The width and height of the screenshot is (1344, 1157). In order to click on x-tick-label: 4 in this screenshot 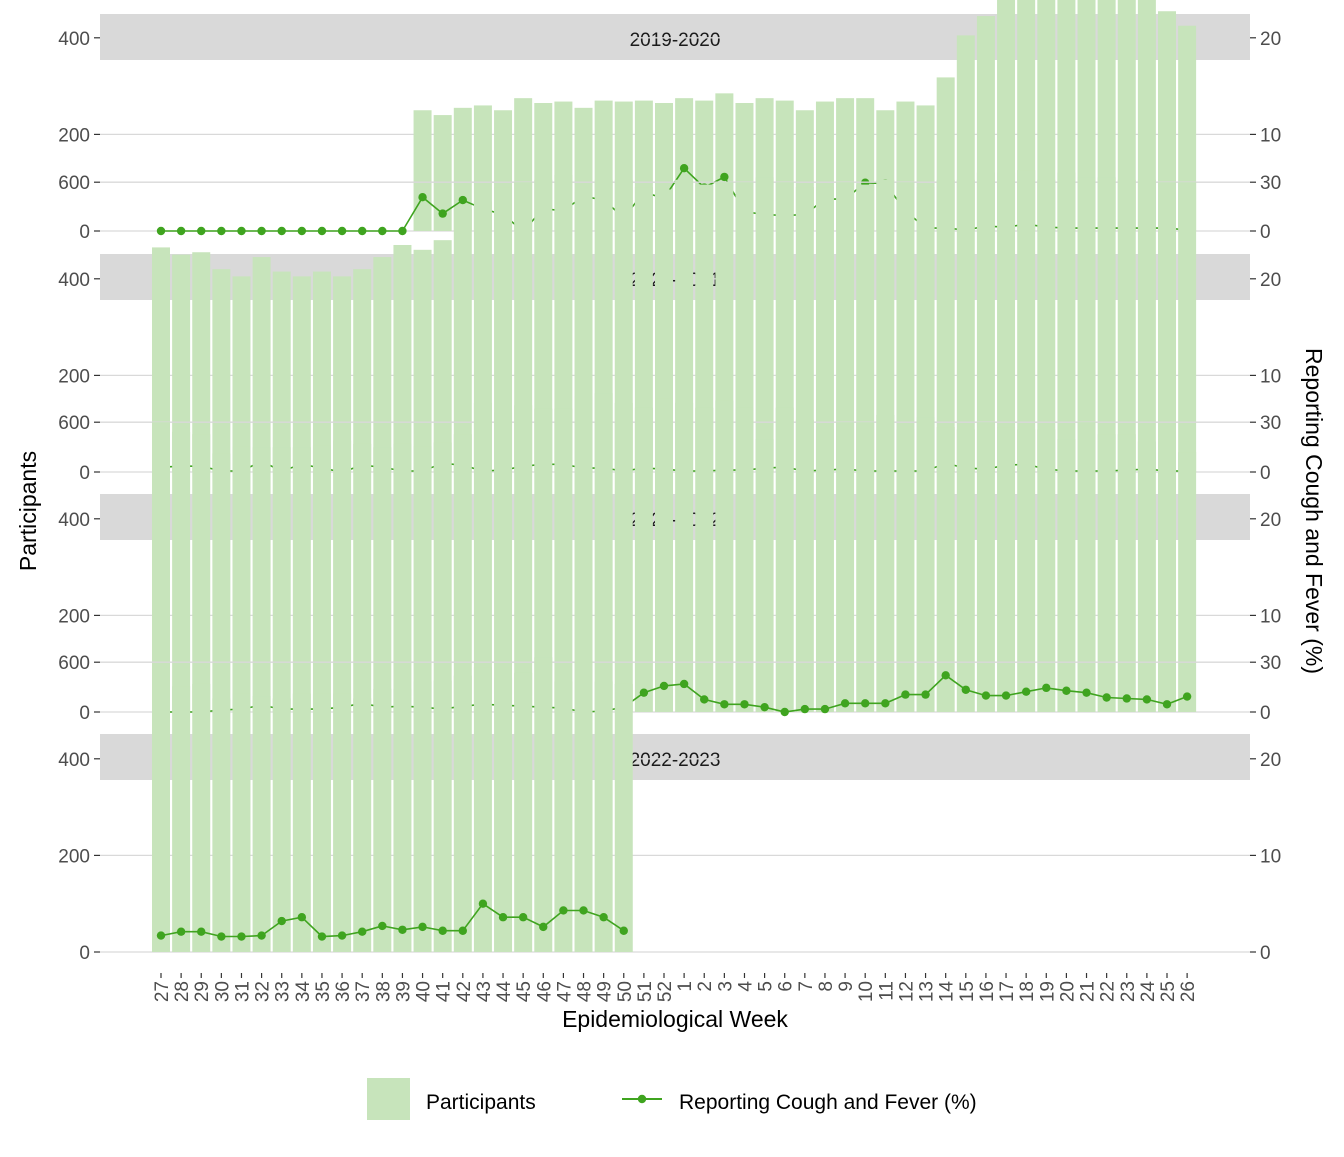, I will do `click(745, 986)`.